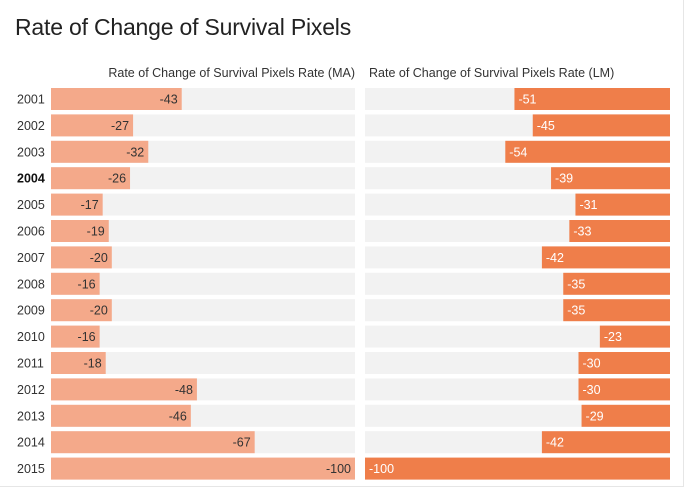  What do you see at coordinates (381, 469) in the screenshot?
I see `value-label-lm-2015: -100` at bounding box center [381, 469].